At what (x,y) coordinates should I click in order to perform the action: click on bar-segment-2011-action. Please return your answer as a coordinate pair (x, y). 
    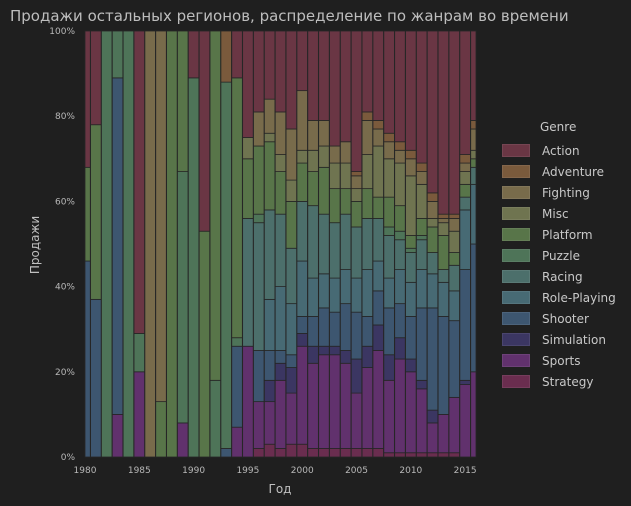
    Looking at the image, I should click on (422, 97).